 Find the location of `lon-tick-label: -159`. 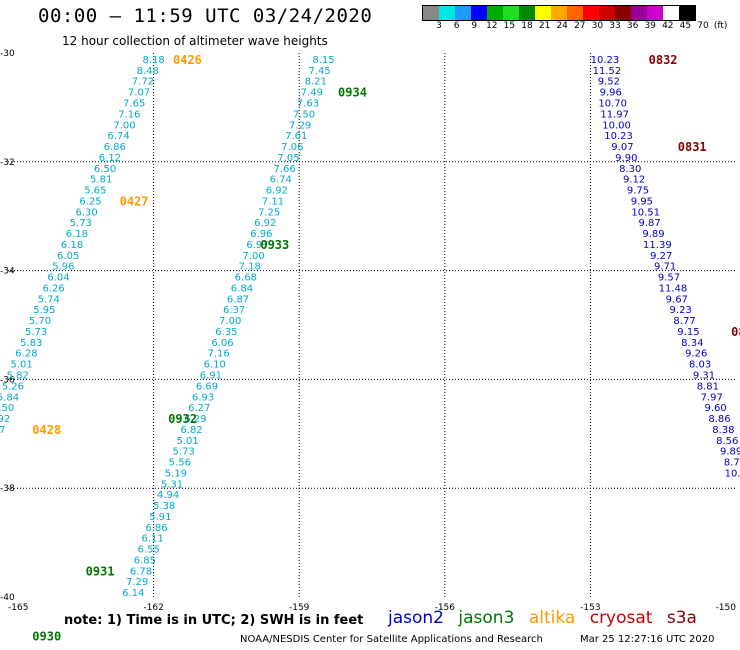

lon-tick-label: -159 is located at coordinates (299, 608).